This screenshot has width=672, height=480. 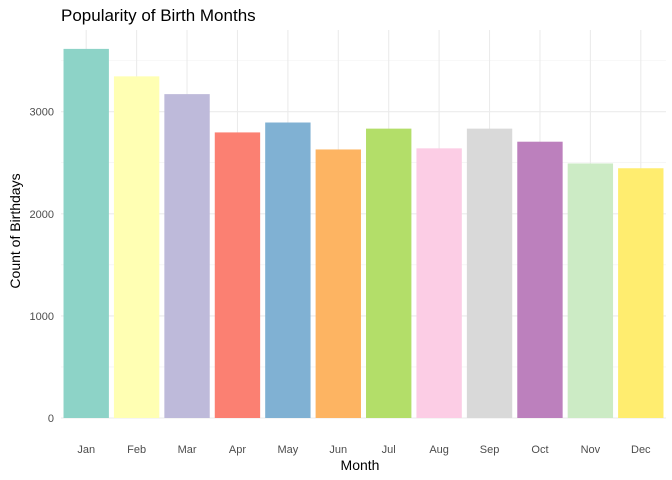 What do you see at coordinates (237, 275) in the screenshot?
I see `bar-apr` at bounding box center [237, 275].